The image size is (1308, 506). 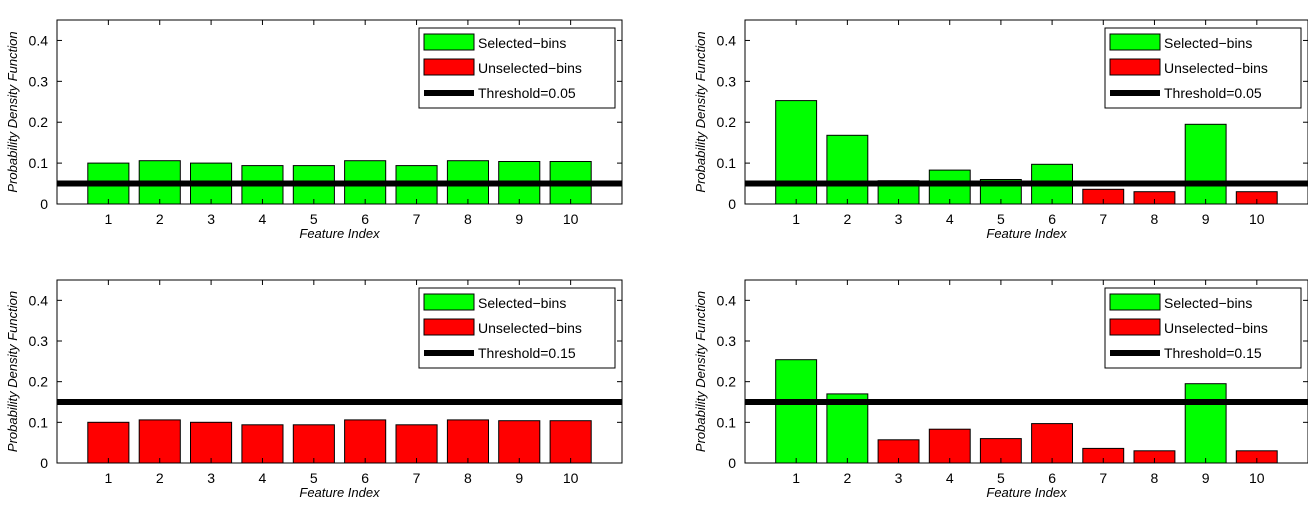 What do you see at coordinates (1213, 93) in the screenshot?
I see `legend-label-threshold: Threshold=0.05` at bounding box center [1213, 93].